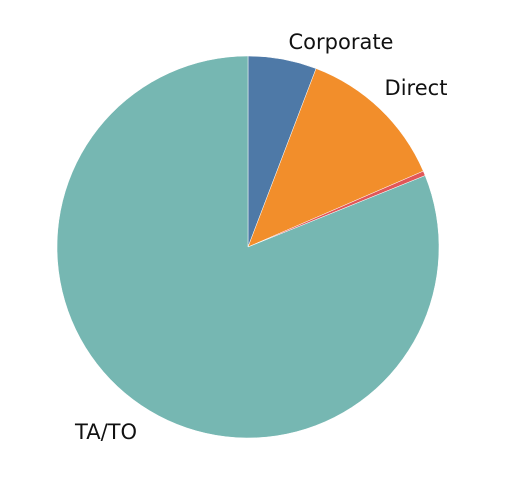 This screenshot has height=492, width=510. What do you see at coordinates (341, 42) in the screenshot?
I see `pie-label-corporate: Corporate` at bounding box center [341, 42].